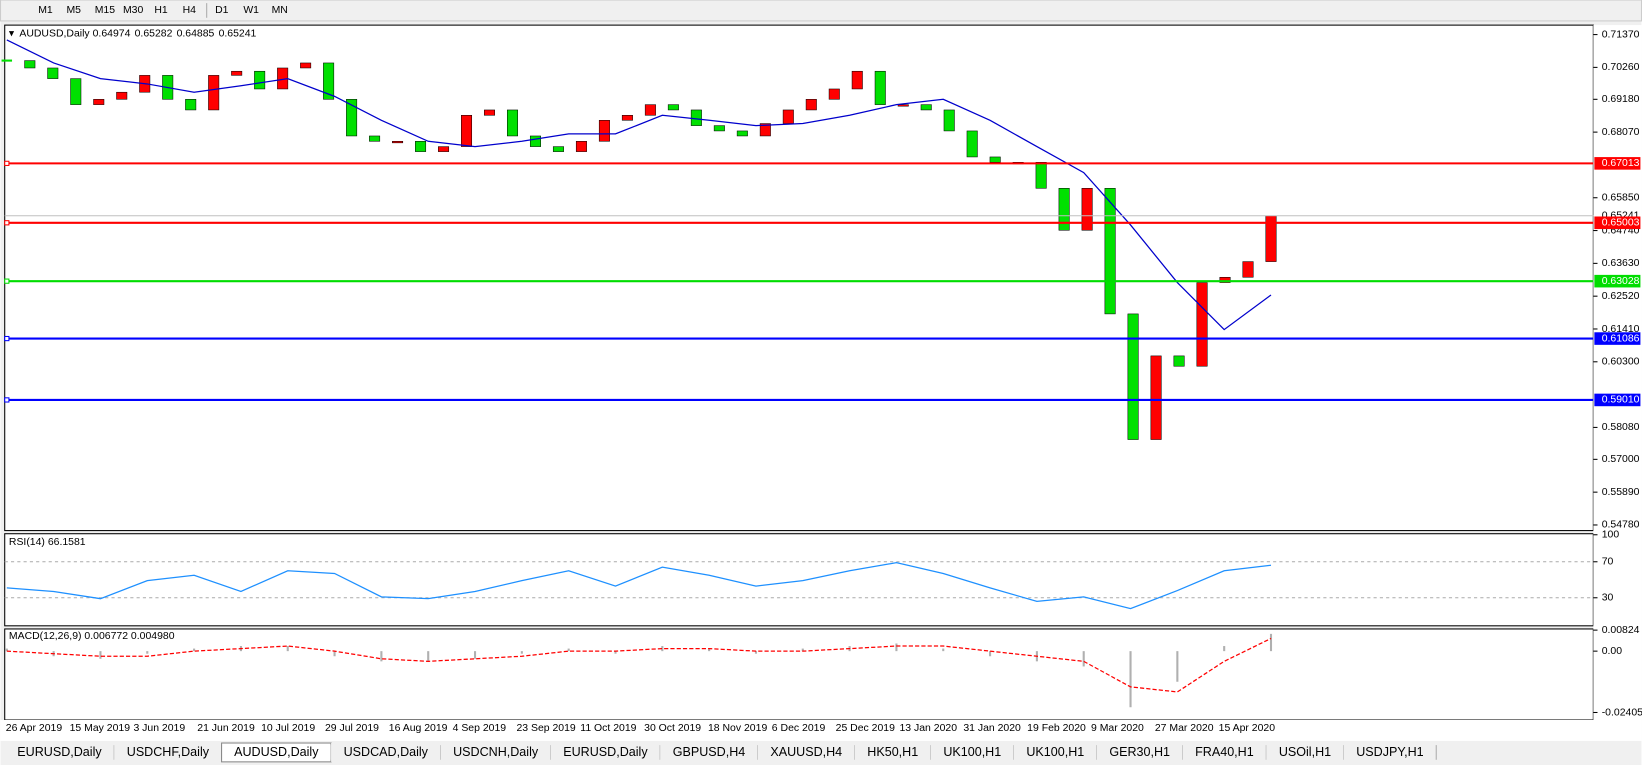 This screenshot has width=1642, height=765. I want to click on y-tick-label: 0.69180, so click(1621, 99).